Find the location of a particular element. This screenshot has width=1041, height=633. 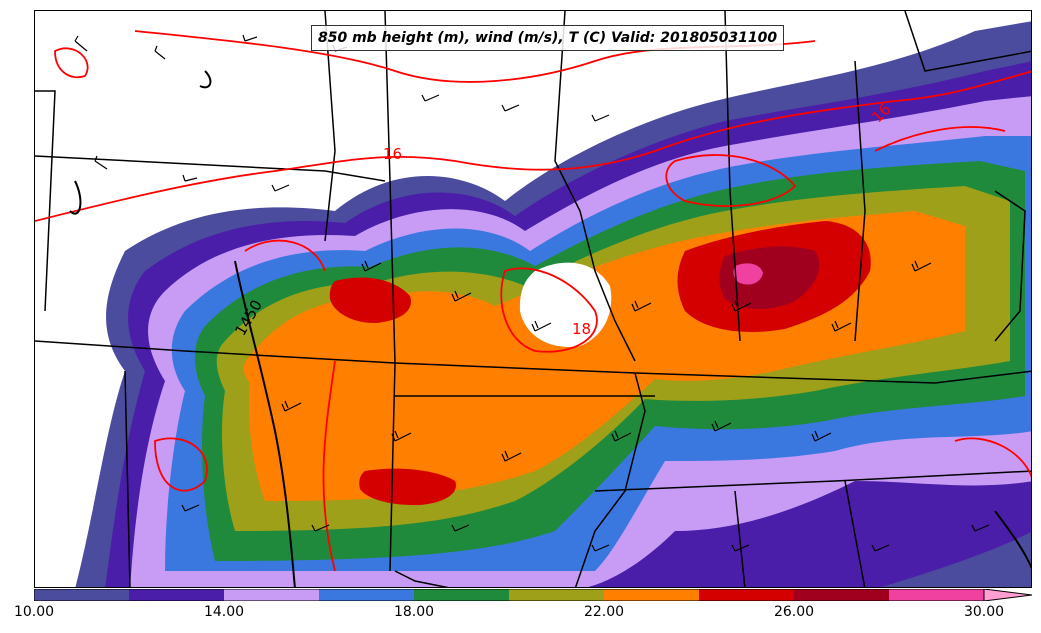

colorbar-tick-10: 10.00 is located at coordinates (34, 612).